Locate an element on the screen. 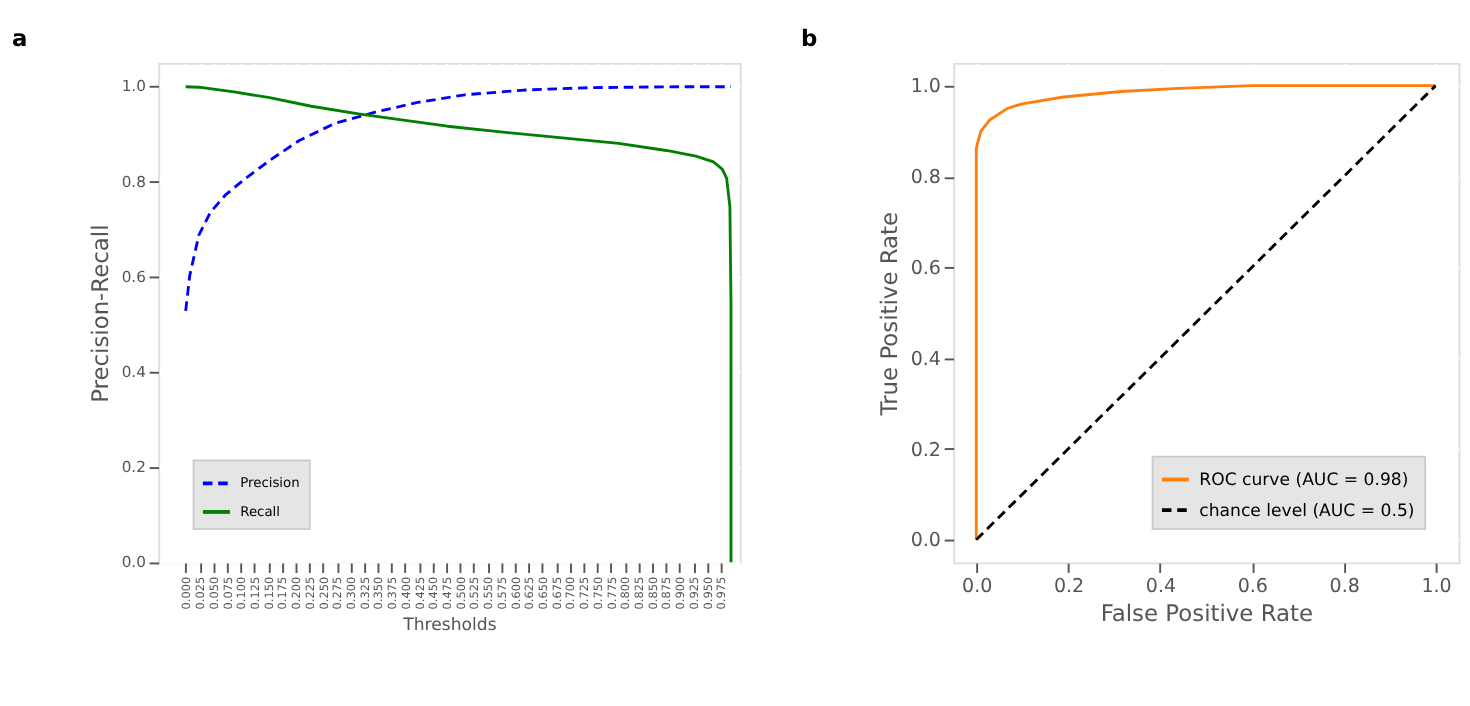 The height and width of the screenshot is (706, 1470). x-tick-label: 0.0 is located at coordinates (977, 587).